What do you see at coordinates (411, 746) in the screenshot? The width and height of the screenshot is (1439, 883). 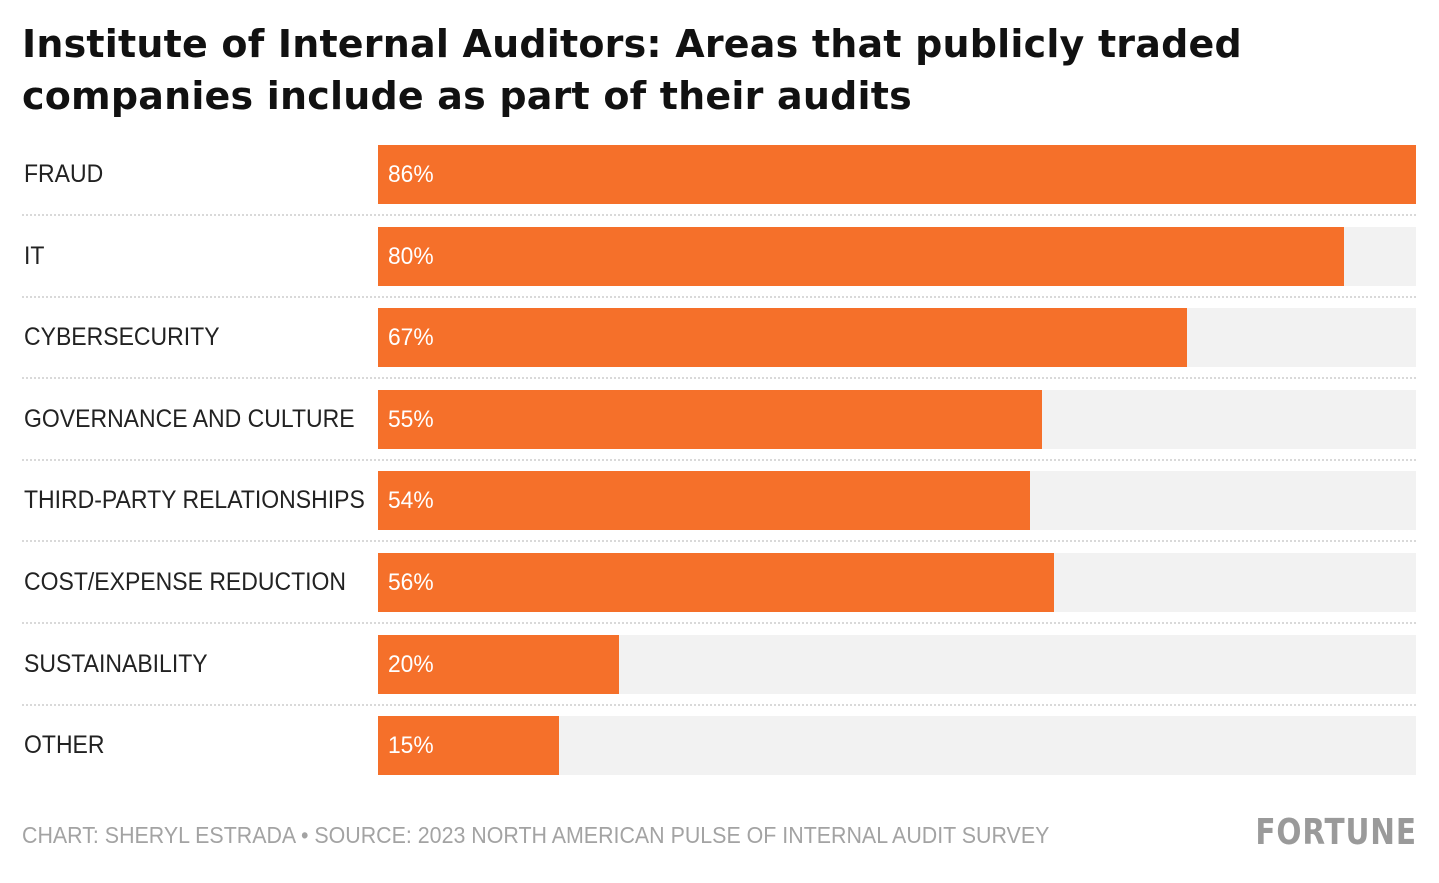 I see `data-label: 15%` at bounding box center [411, 746].